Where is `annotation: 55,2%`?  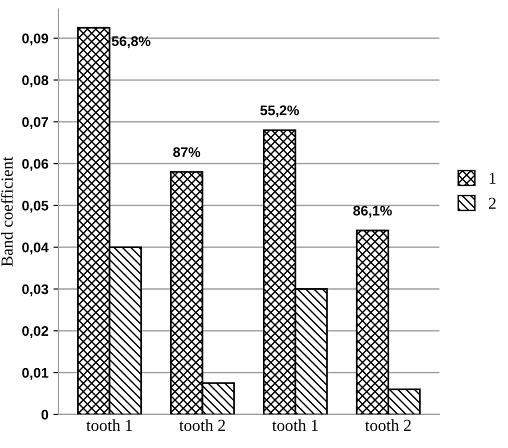 annotation: 55,2% is located at coordinates (279, 111).